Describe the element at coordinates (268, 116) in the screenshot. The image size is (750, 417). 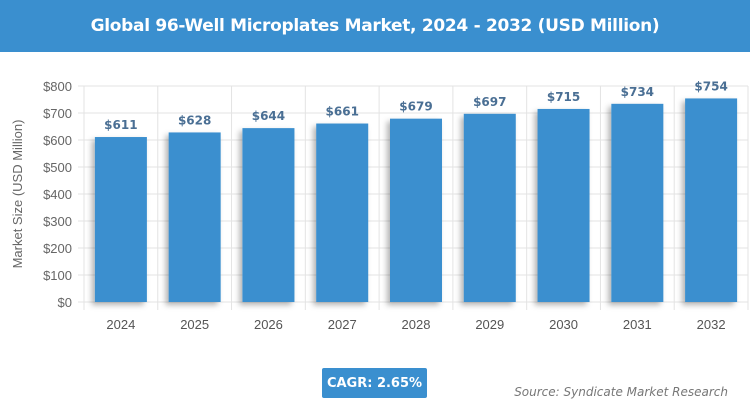
I see `data-label: $644` at that location.